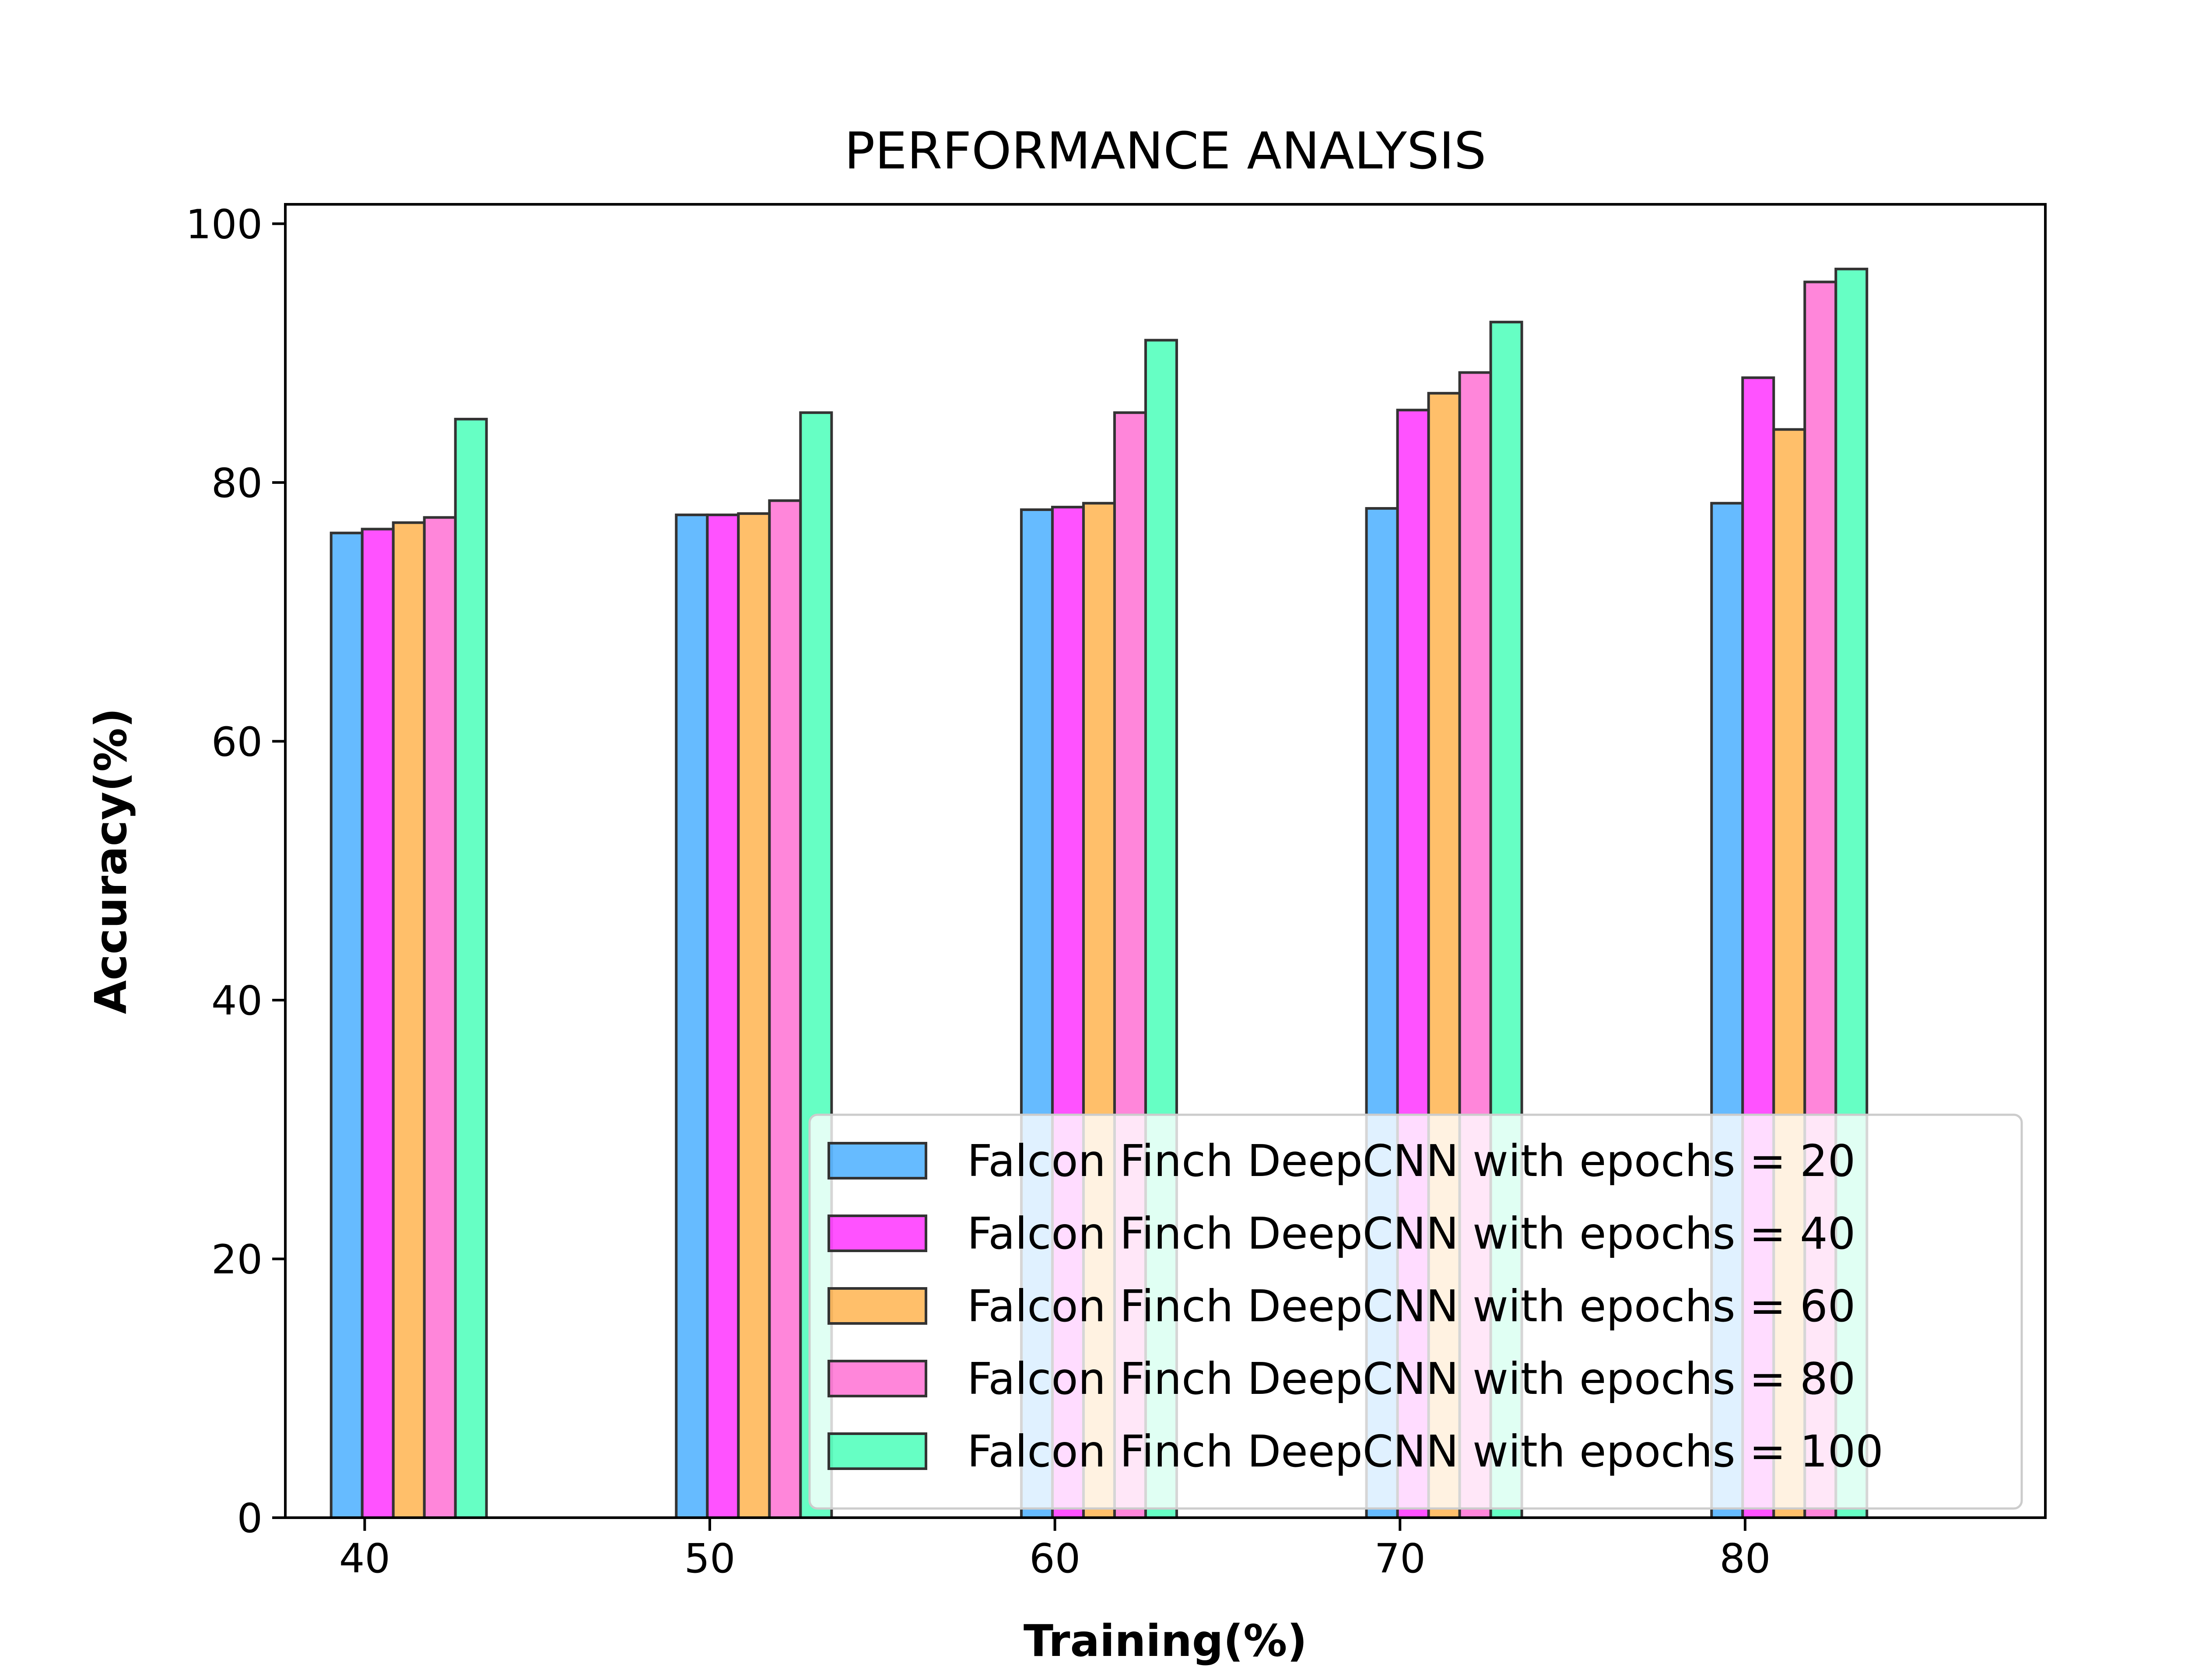 The height and width of the screenshot is (1680, 2188). I want to click on y-tick-label-80: 80, so click(237, 483).